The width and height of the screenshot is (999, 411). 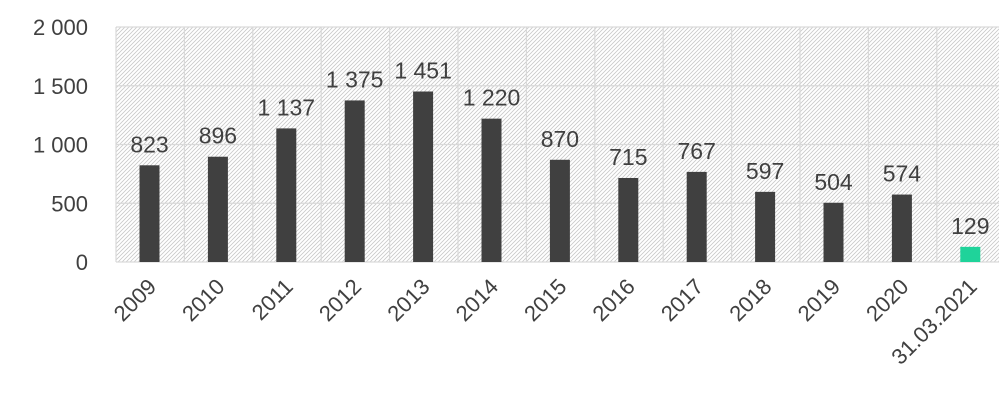 What do you see at coordinates (60, 27) in the screenshot?
I see `y-tick-label: 2 000` at bounding box center [60, 27].